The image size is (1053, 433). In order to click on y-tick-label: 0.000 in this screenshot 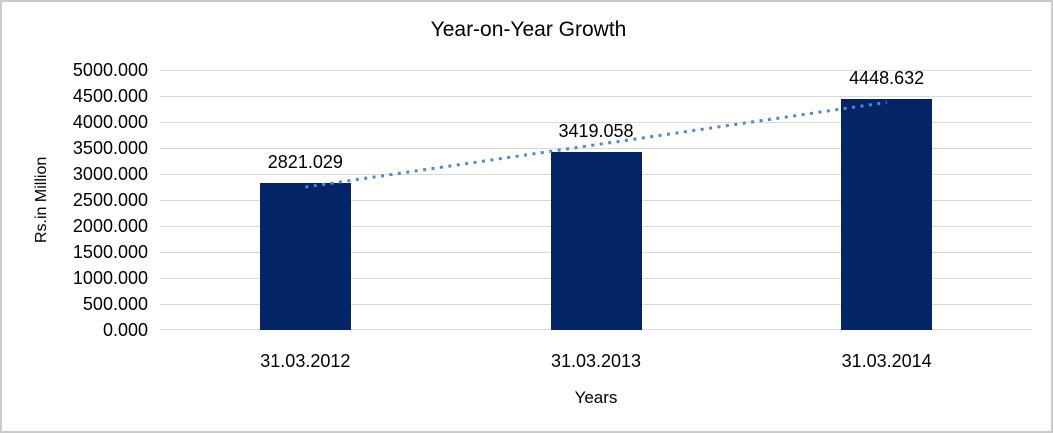, I will do `click(125, 330)`.